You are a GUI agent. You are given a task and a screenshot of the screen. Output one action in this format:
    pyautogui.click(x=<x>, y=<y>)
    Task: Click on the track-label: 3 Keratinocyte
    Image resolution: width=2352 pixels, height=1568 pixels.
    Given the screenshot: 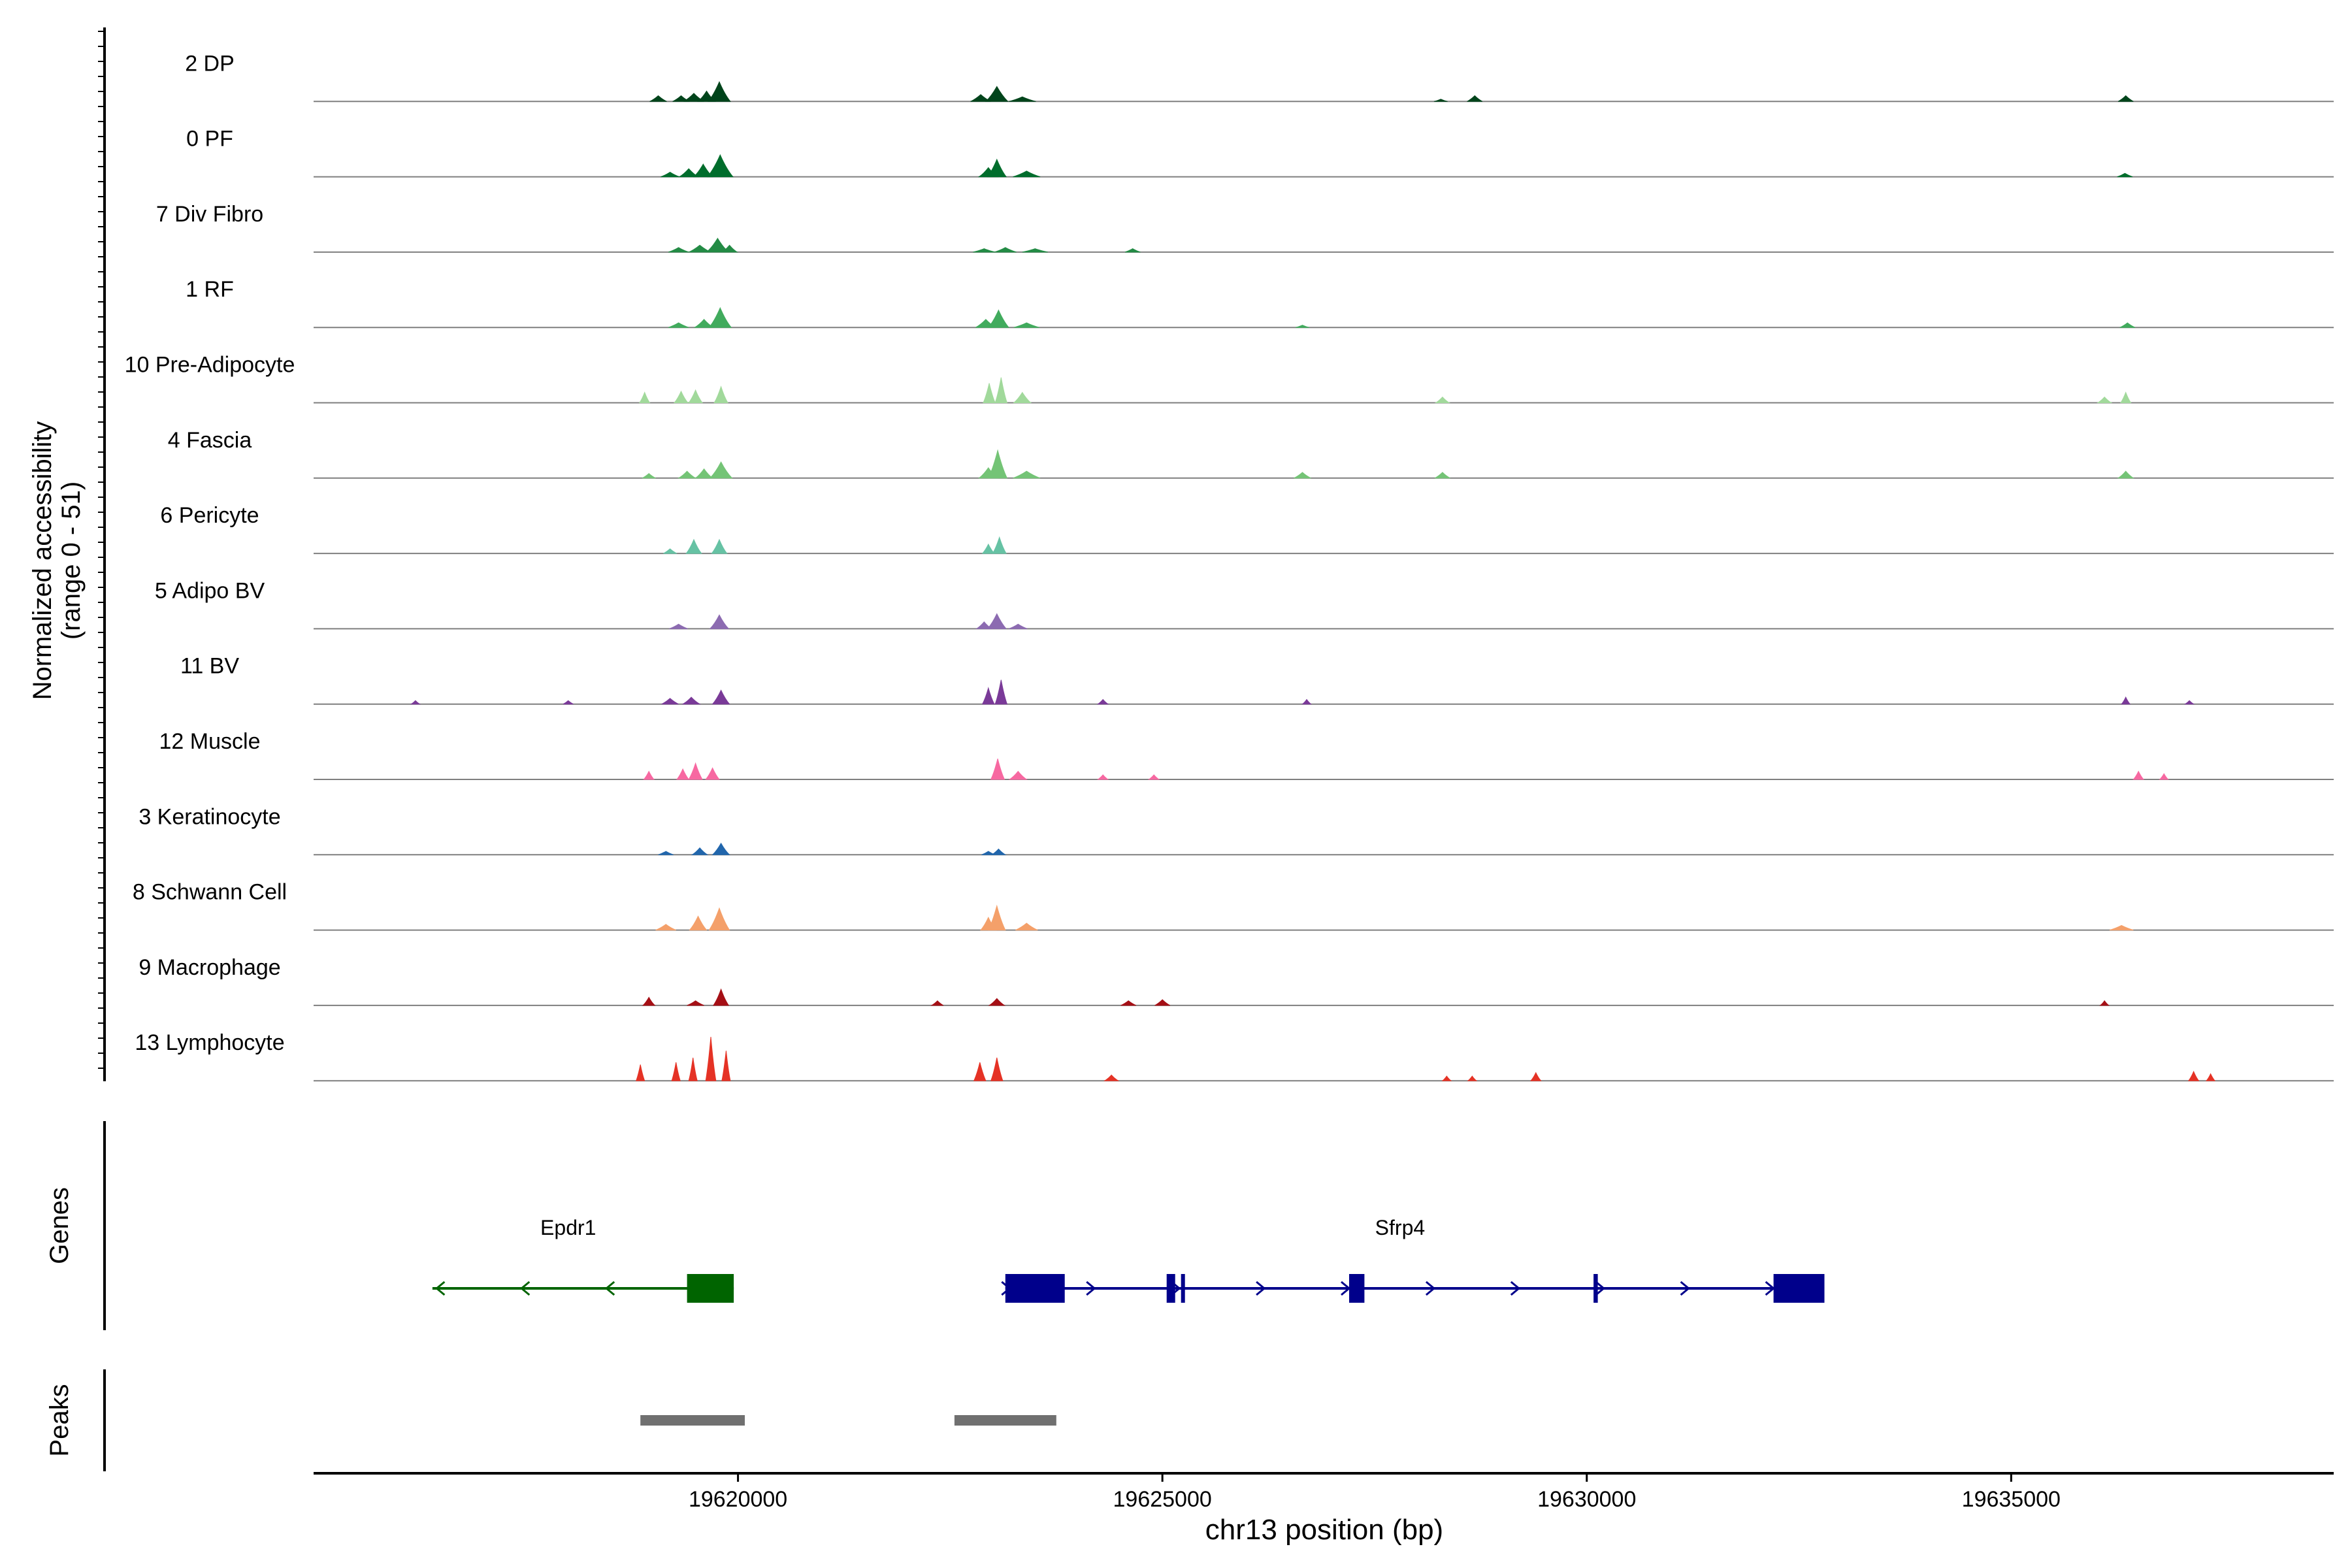 What is the action you would take?
    pyautogui.click(x=209, y=816)
    